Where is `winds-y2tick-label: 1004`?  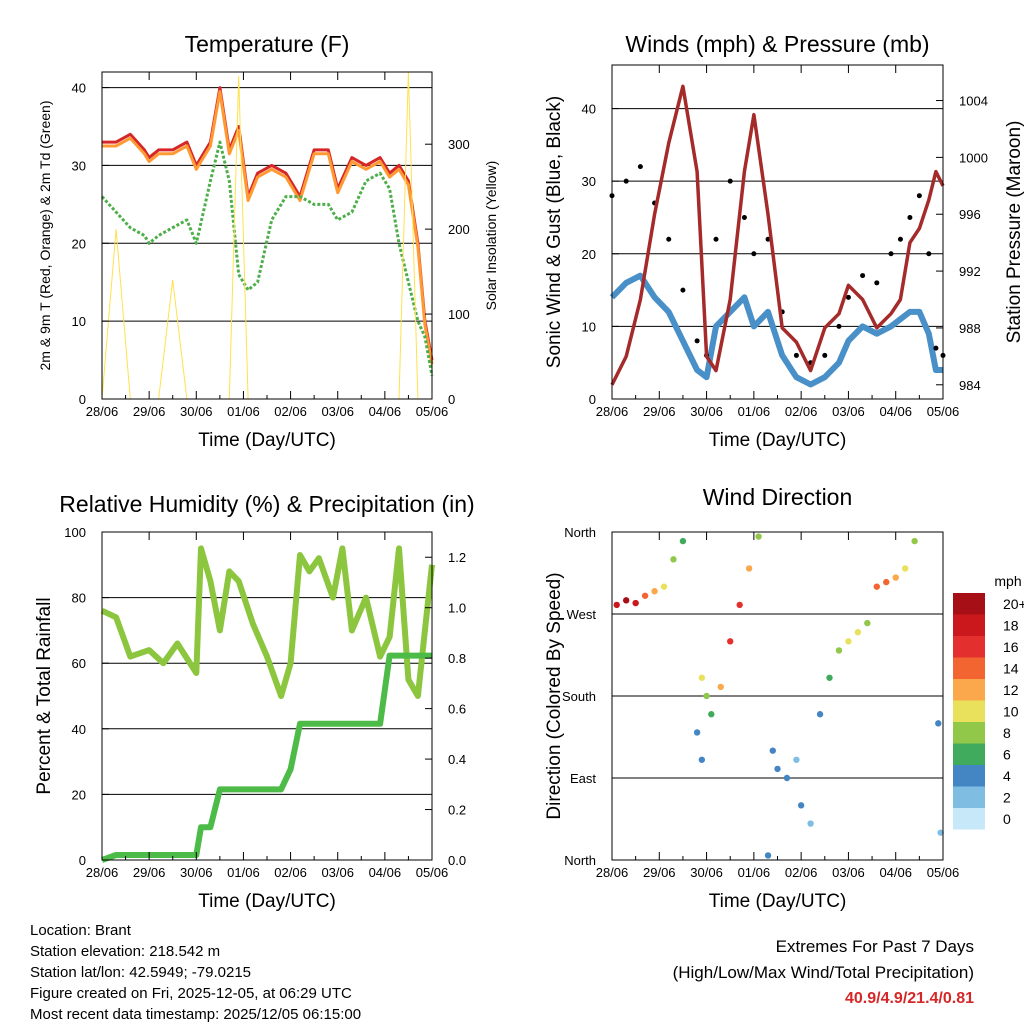
winds-y2tick-label: 1004 is located at coordinates (973, 101).